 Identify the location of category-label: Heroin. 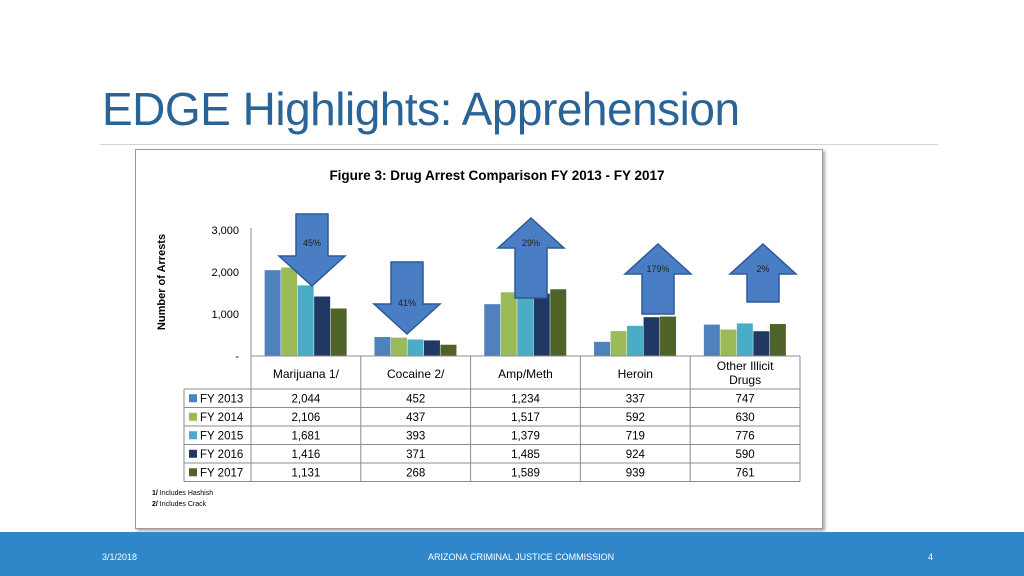
(635, 374).